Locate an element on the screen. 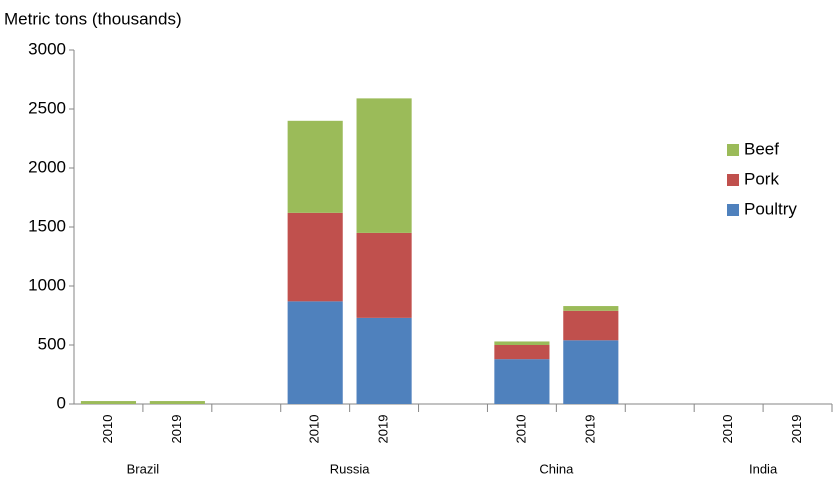 The width and height of the screenshot is (838, 482). y-axis-title: Metric tons (thousands) is located at coordinates (93, 18).